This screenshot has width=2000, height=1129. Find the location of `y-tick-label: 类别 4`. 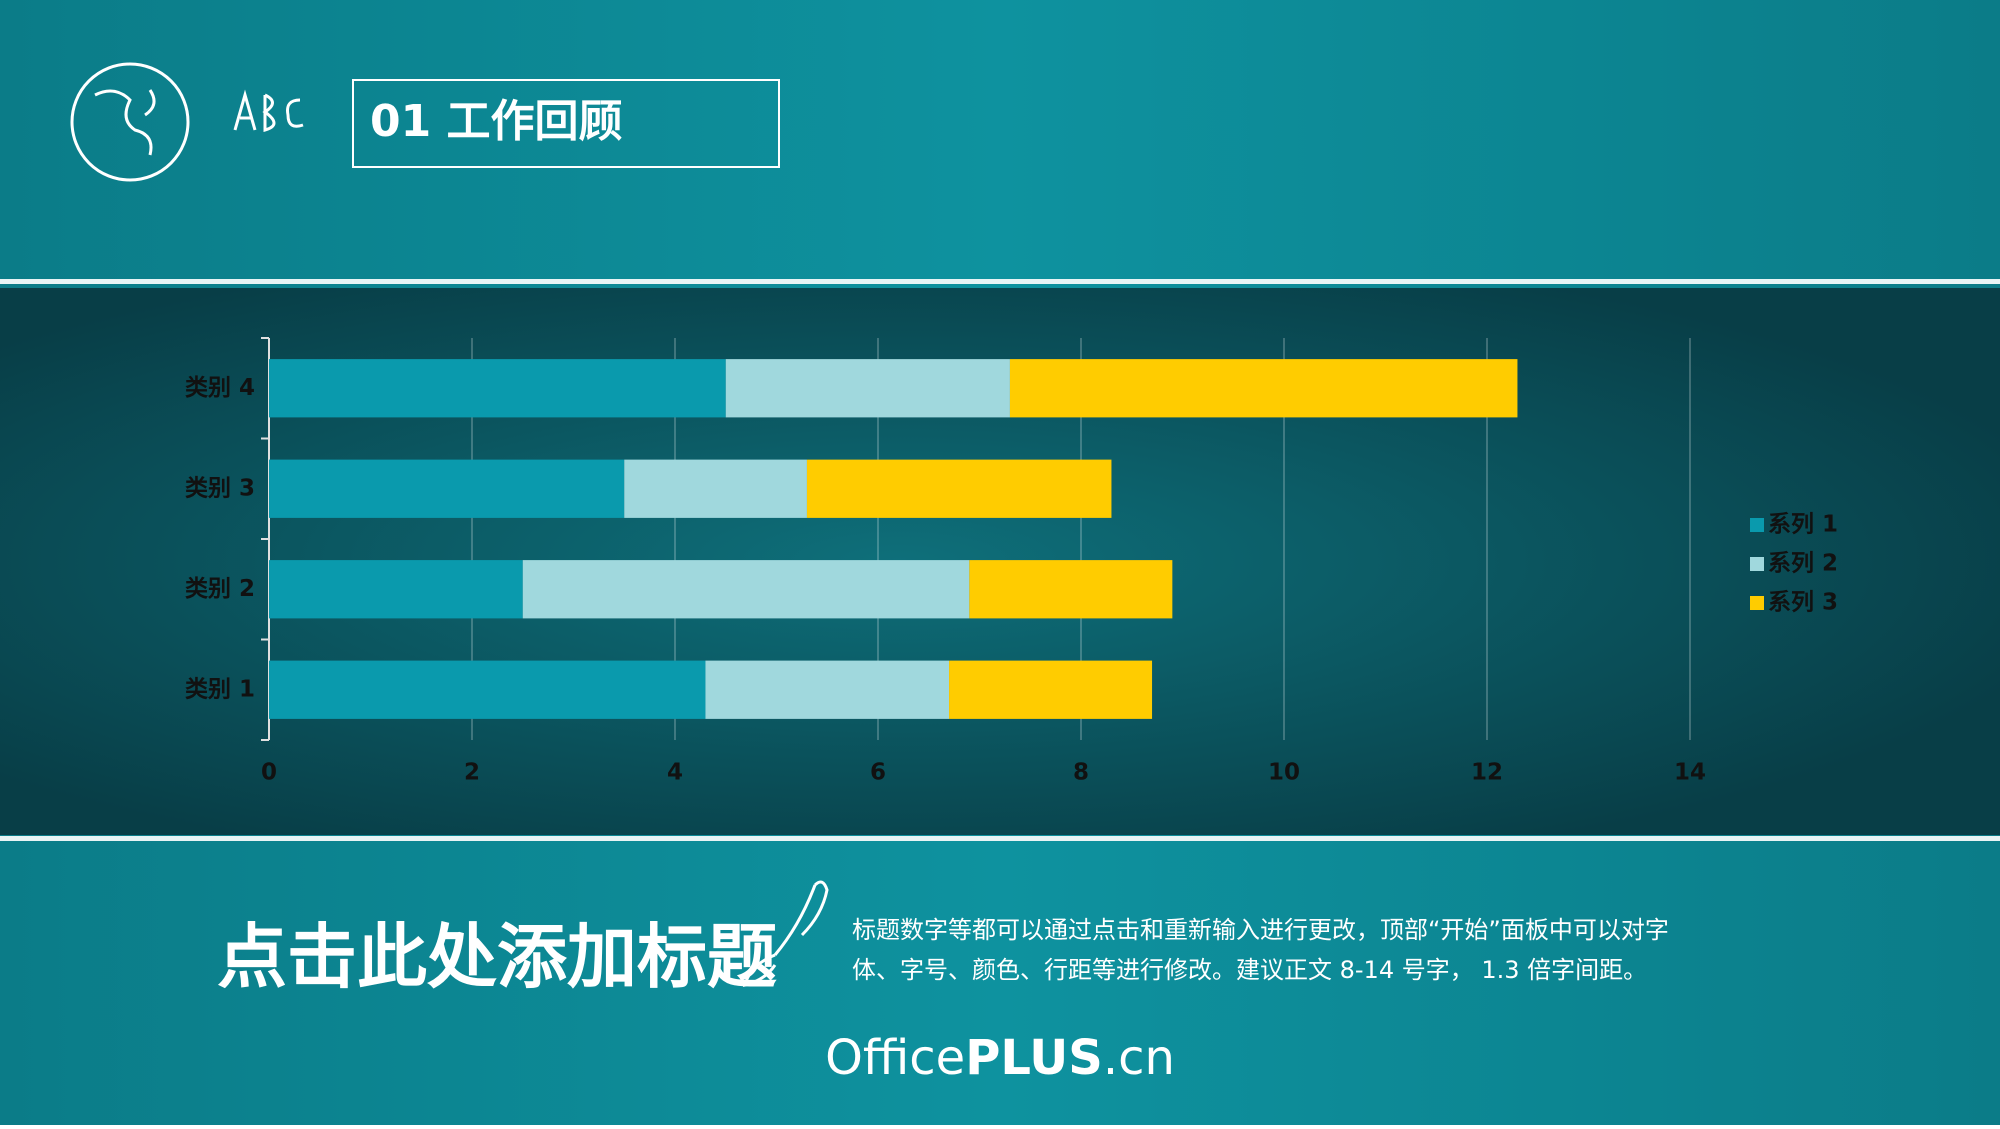

y-tick-label: 类别 4 is located at coordinates (220, 388).